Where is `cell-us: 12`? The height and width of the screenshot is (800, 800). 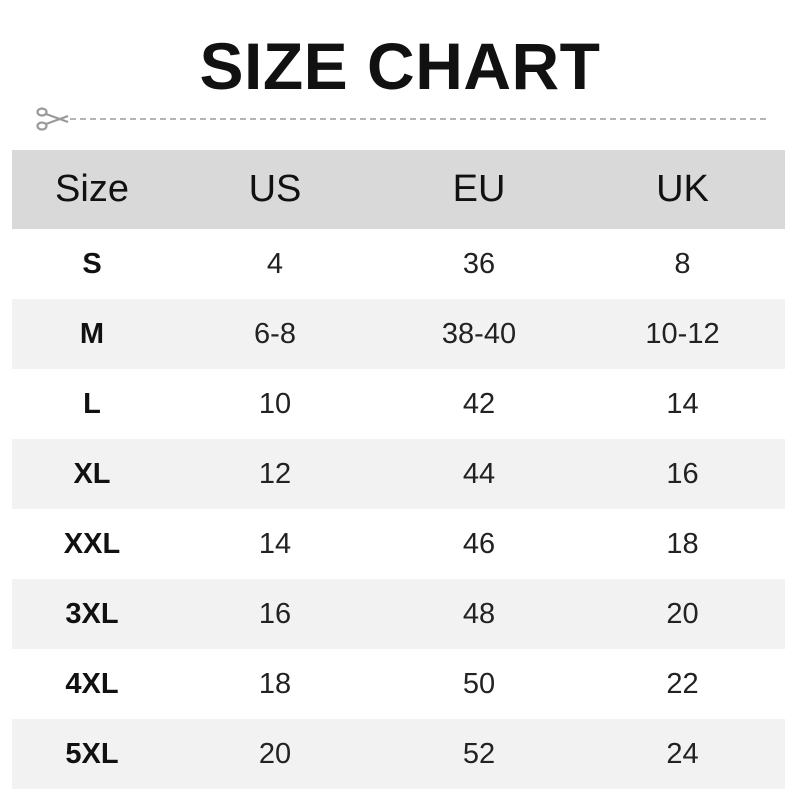 cell-us: 12 is located at coordinates (275, 473).